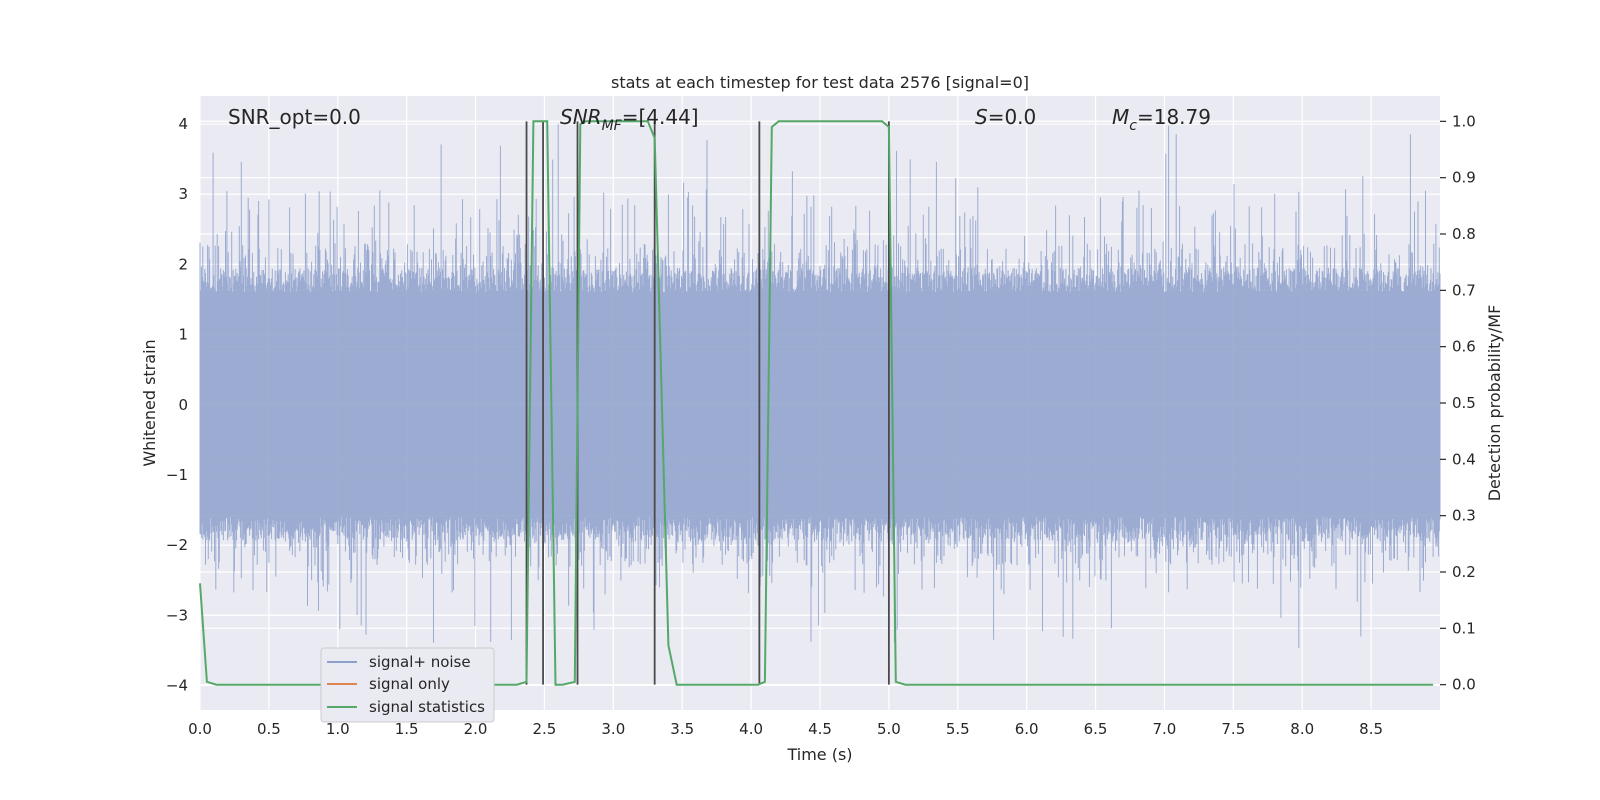 The height and width of the screenshot is (800, 1600). I want to click on y-right-tick-label: 0.5, so click(1464, 403).